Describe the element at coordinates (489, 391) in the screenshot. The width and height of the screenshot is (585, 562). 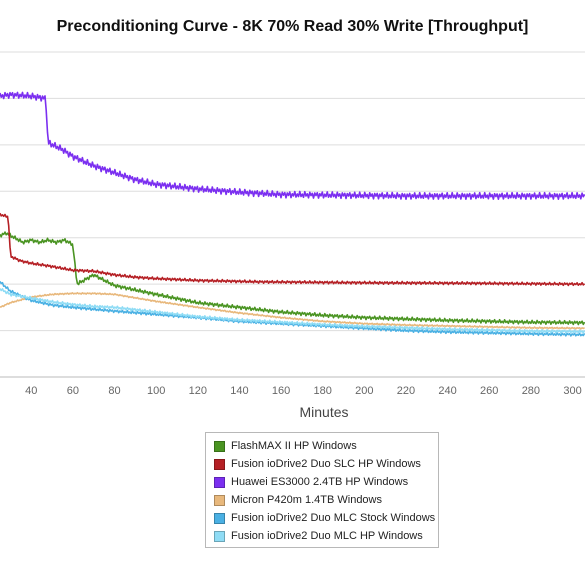
I see `x-tick-11: 260` at that location.